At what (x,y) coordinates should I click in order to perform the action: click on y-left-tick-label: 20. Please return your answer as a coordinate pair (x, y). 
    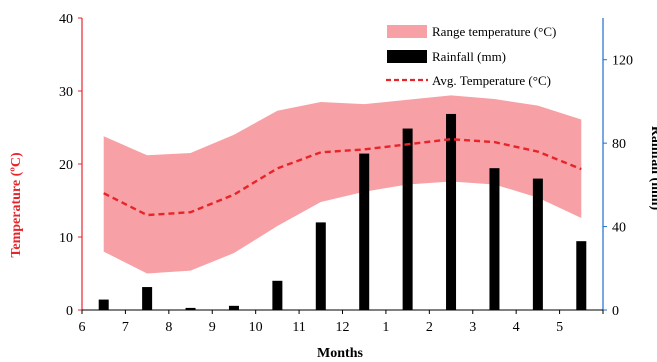
    Looking at the image, I should click on (66, 165).